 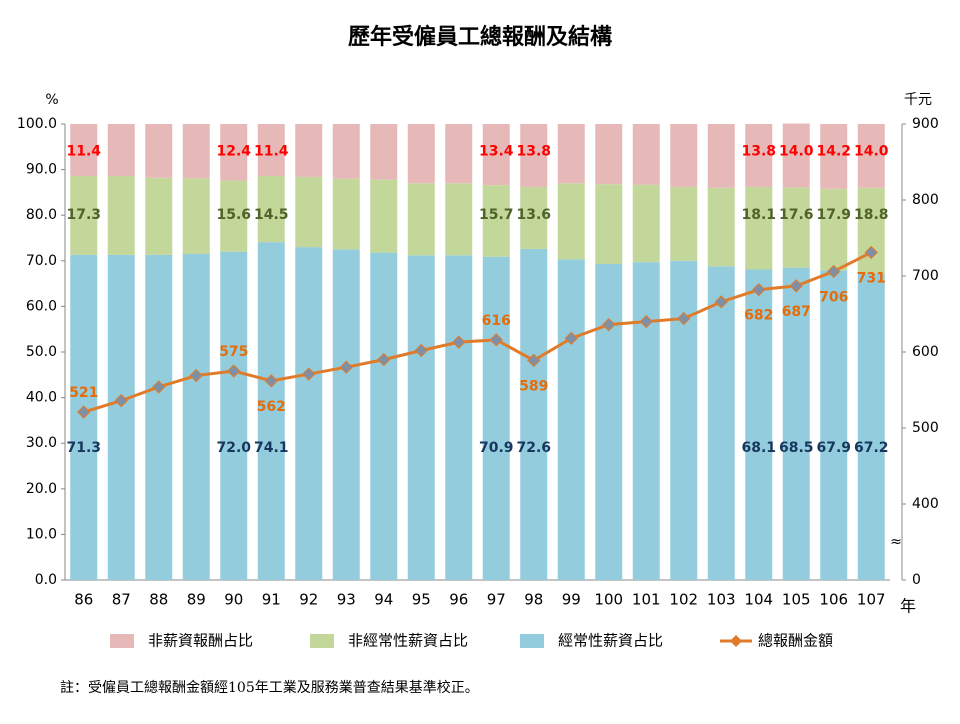 I want to click on y-unit: %, so click(x=51, y=100).